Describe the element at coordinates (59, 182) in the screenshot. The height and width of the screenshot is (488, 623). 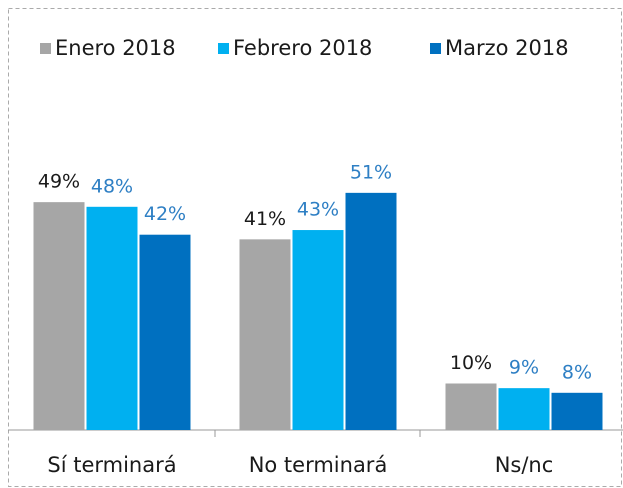
I see `value-label: 49%` at that location.